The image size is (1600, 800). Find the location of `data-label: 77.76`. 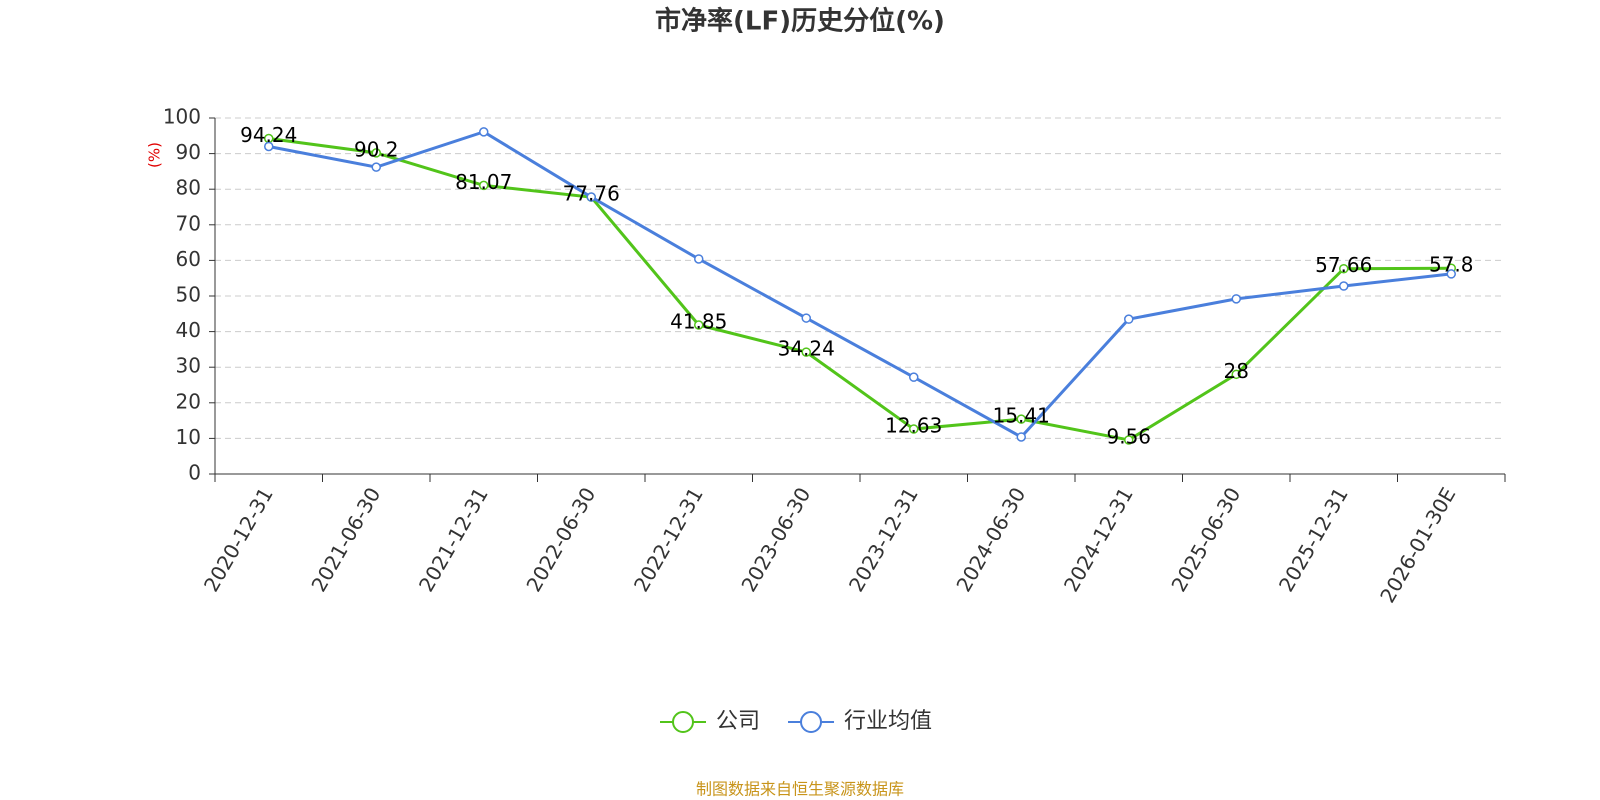

data-label: 77.76 is located at coordinates (591, 194).